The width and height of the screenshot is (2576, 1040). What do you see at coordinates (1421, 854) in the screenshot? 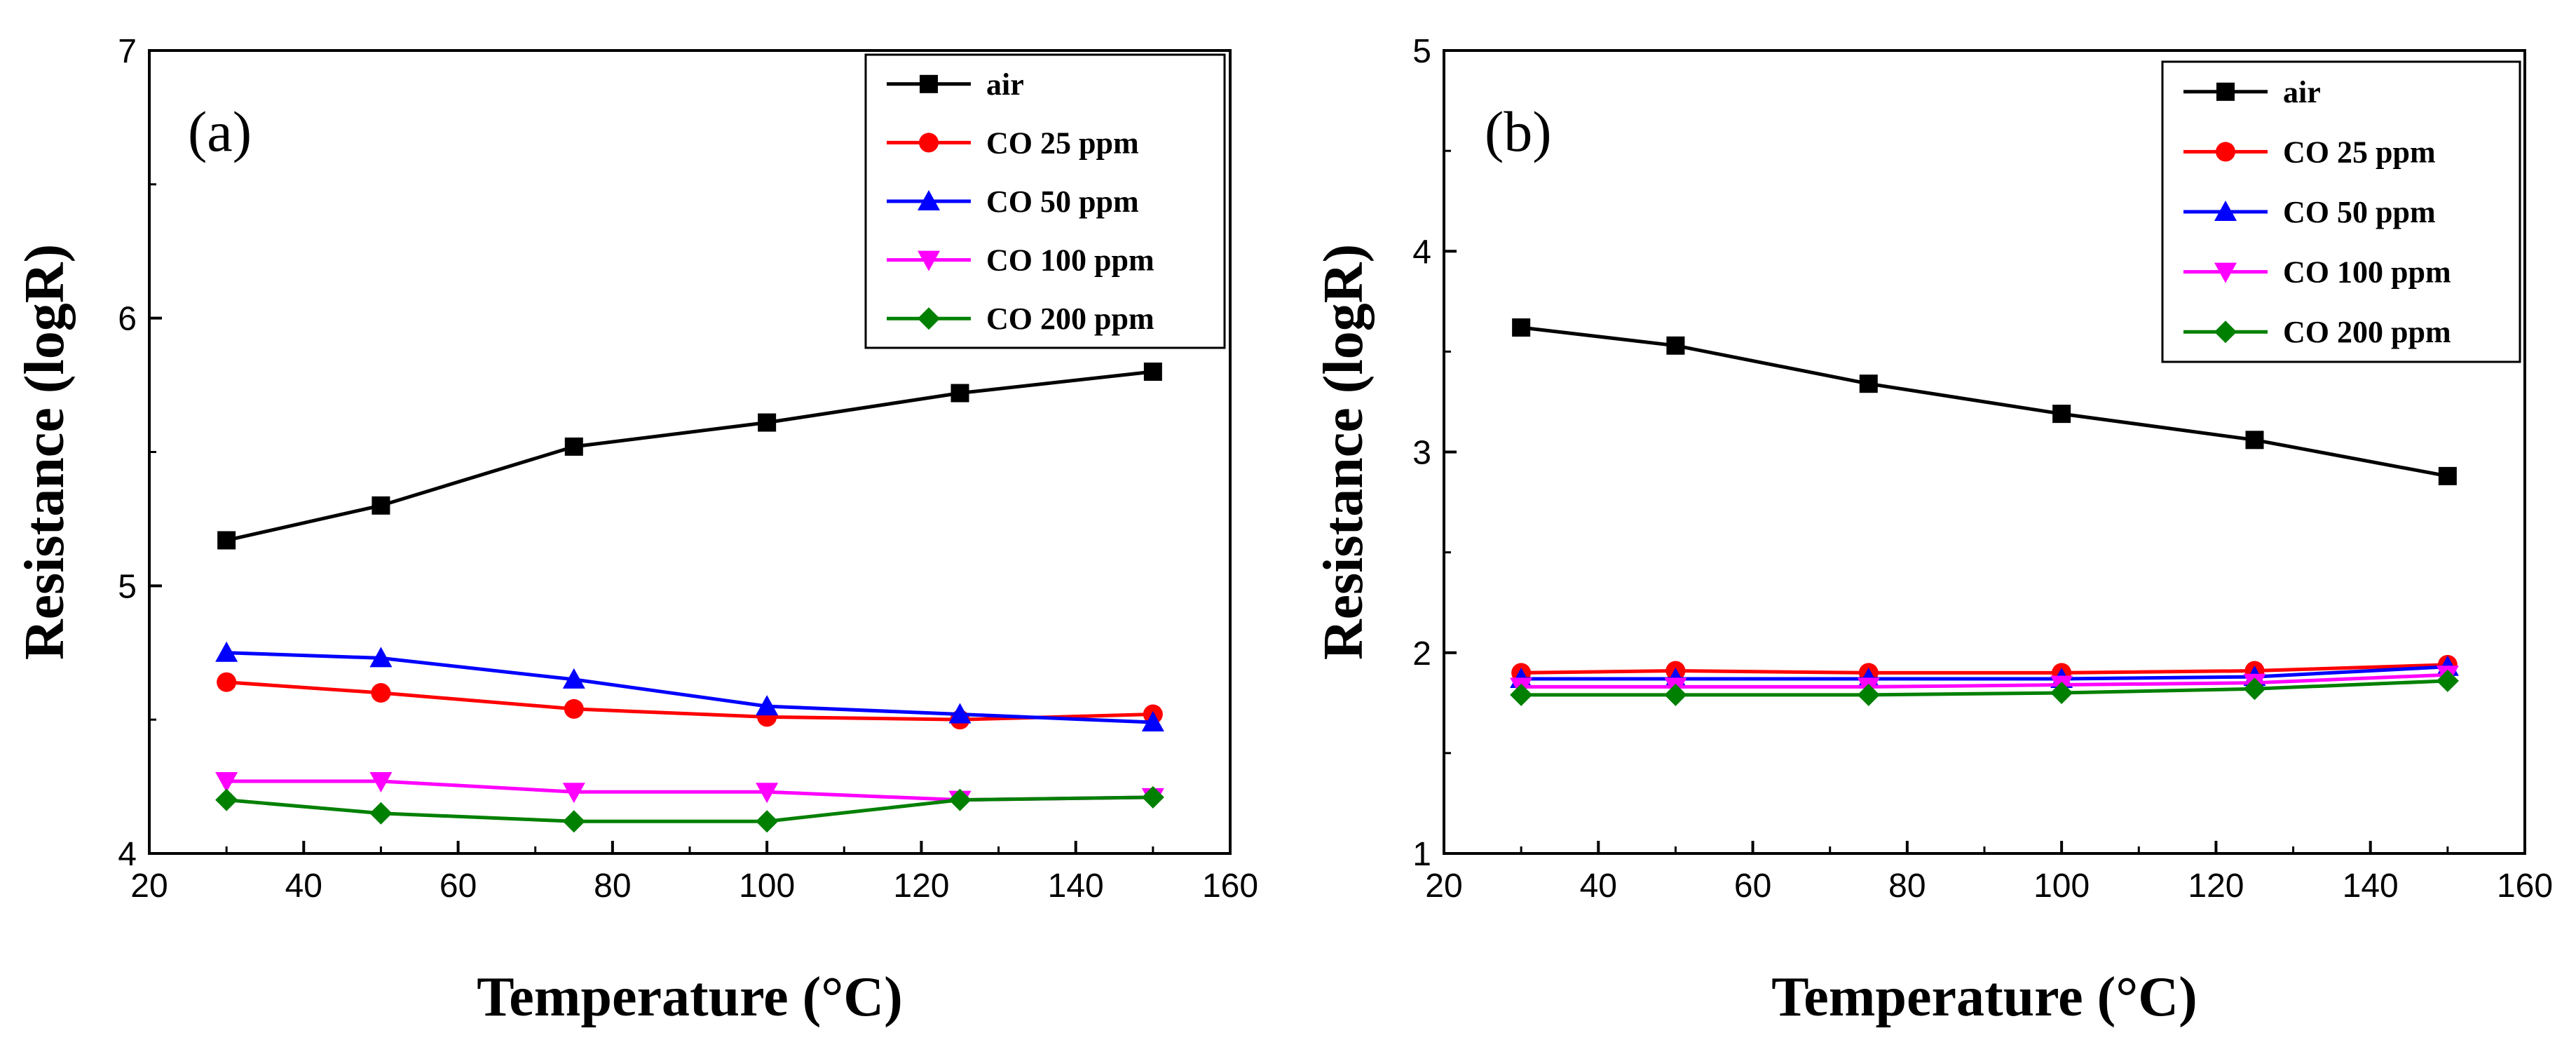
I see `y-tick-label: 1` at bounding box center [1421, 854].